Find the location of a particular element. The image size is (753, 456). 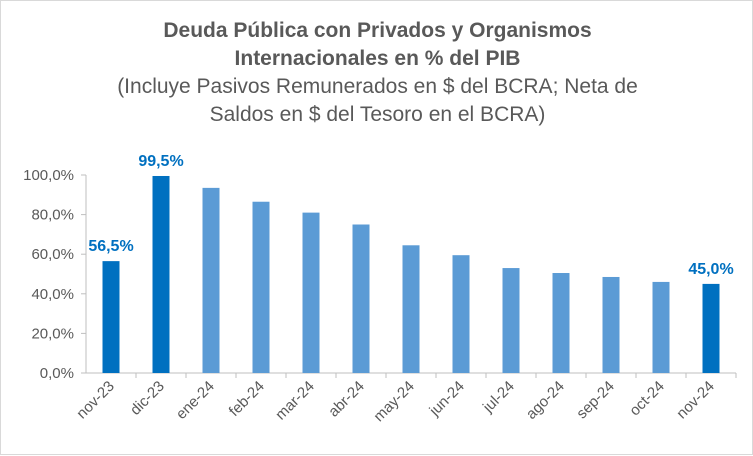

x-tick-label: dic-23 is located at coordinates (147, 398).